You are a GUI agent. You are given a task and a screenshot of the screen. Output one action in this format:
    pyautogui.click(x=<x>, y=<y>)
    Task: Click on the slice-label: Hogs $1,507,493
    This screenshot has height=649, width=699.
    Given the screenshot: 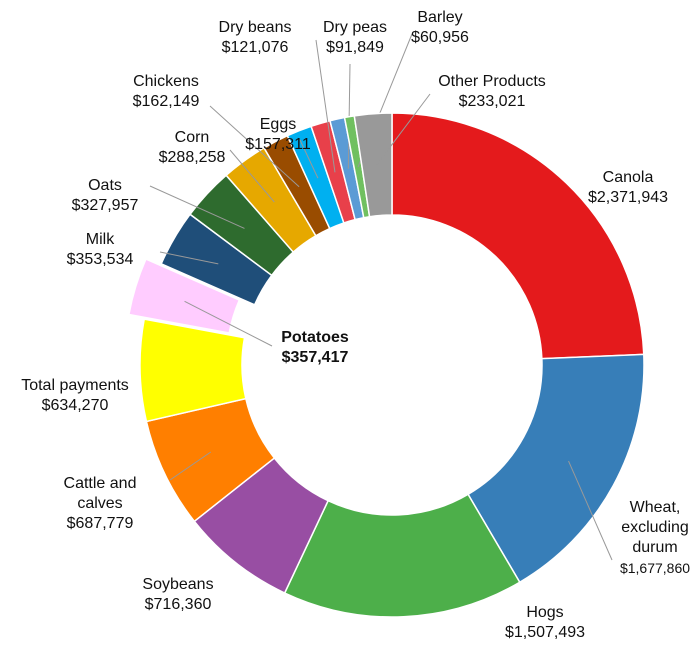 What is the action you would take?
    pyautogui.click(x=545, y=623)
    